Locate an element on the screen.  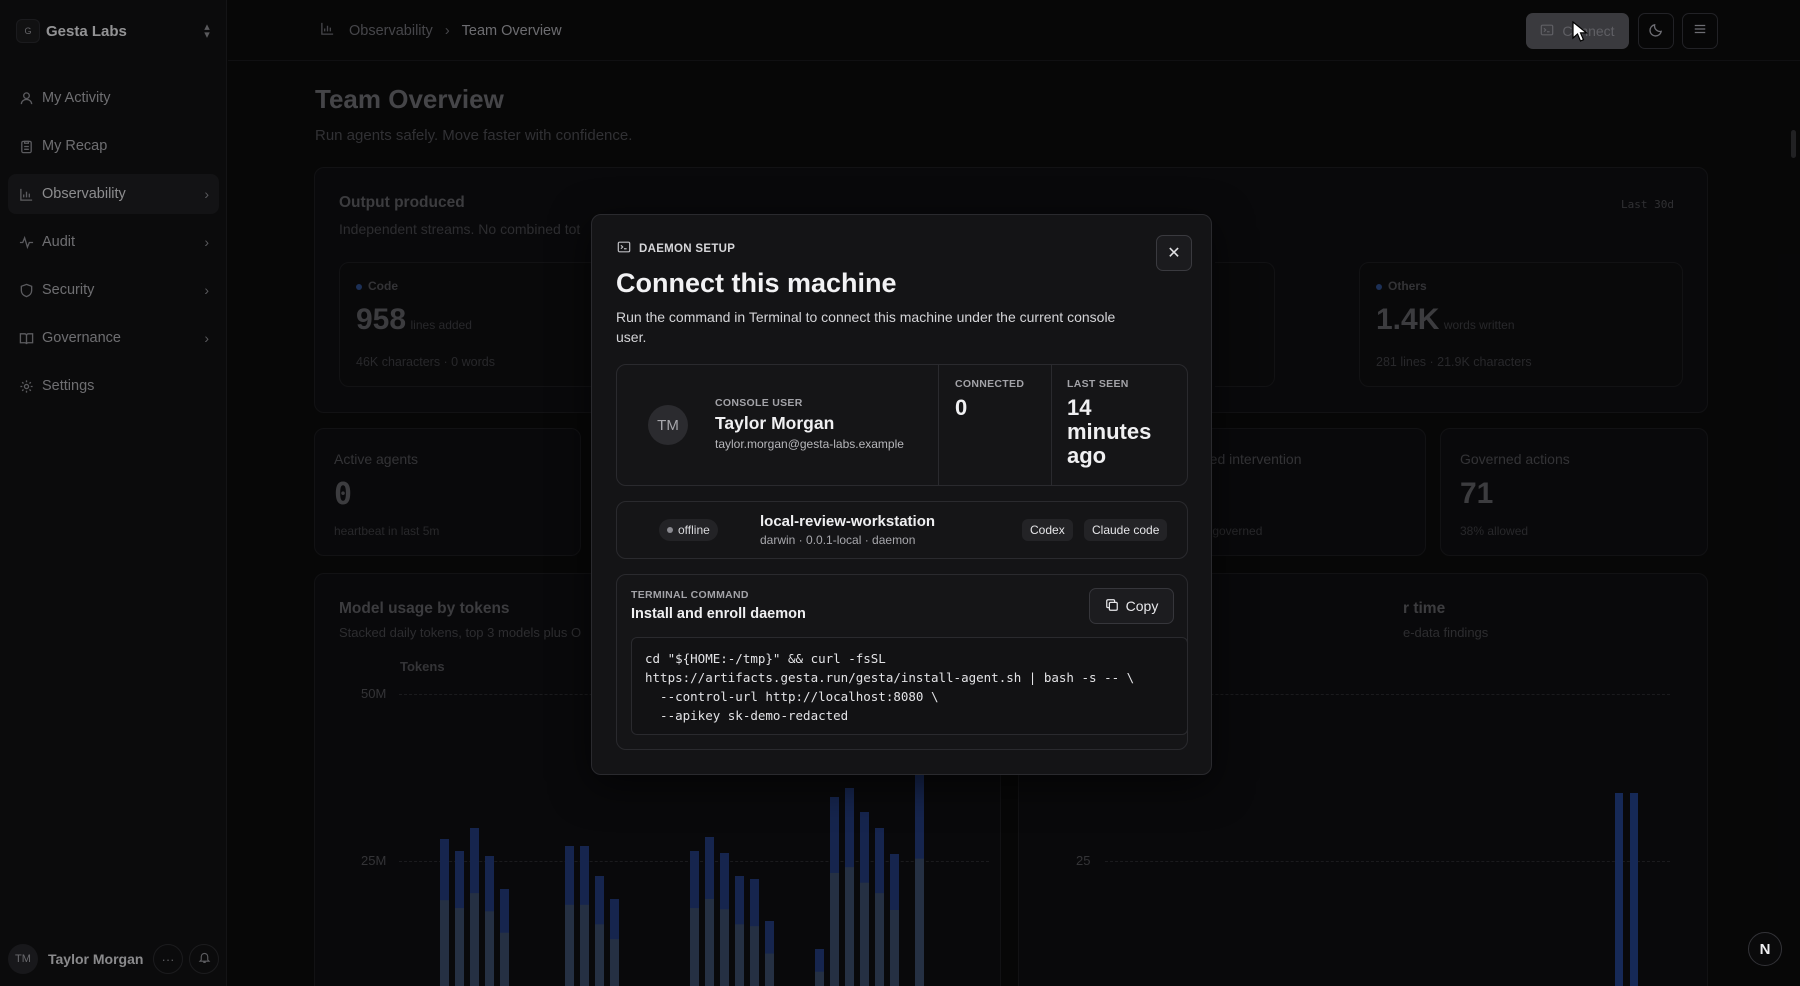
stat-value: 0 is located at coordinates (343, 494).